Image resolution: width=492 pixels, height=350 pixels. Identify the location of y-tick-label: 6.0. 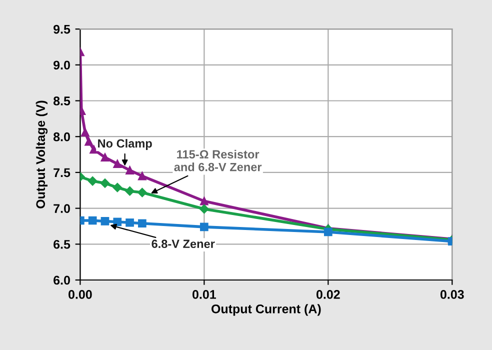
(62, 280).